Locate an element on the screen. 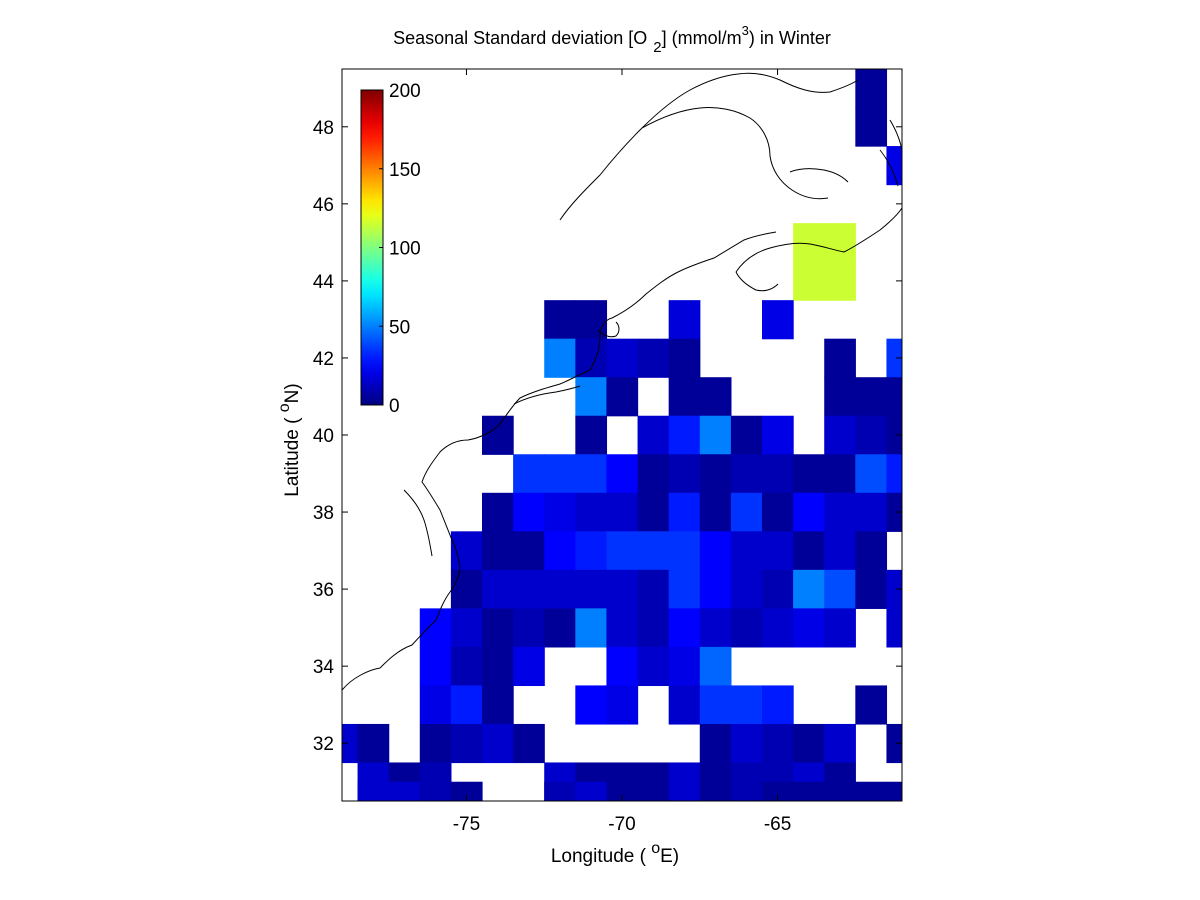 Image resolution: width=1200 pixels, height=900 pixels. coastline-nova-scotia is located at coordinates (818, 249).